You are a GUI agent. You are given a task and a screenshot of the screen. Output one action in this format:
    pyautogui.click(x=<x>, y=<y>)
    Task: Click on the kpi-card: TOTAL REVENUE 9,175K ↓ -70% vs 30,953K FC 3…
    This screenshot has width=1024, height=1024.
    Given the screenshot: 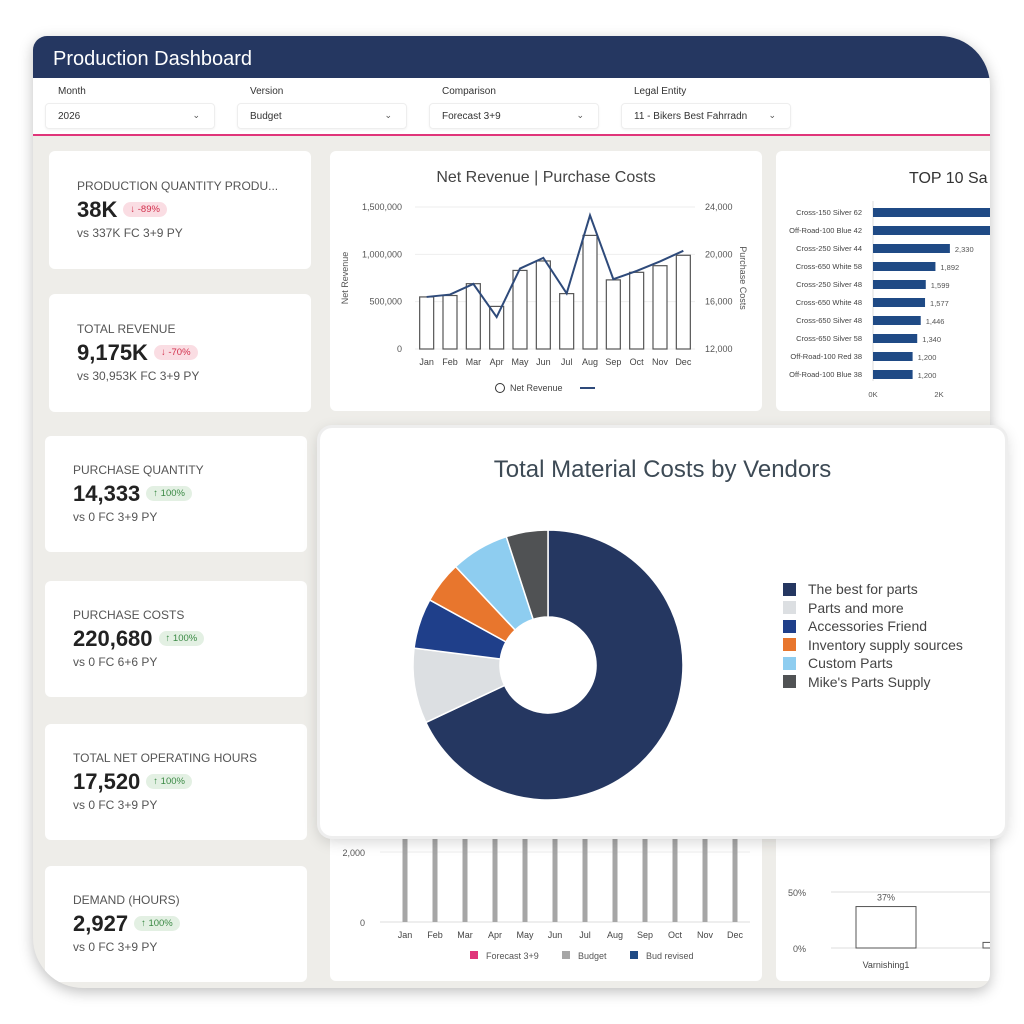 What is the action you would take?
    pyautogui.click(x=180, y=353)
    